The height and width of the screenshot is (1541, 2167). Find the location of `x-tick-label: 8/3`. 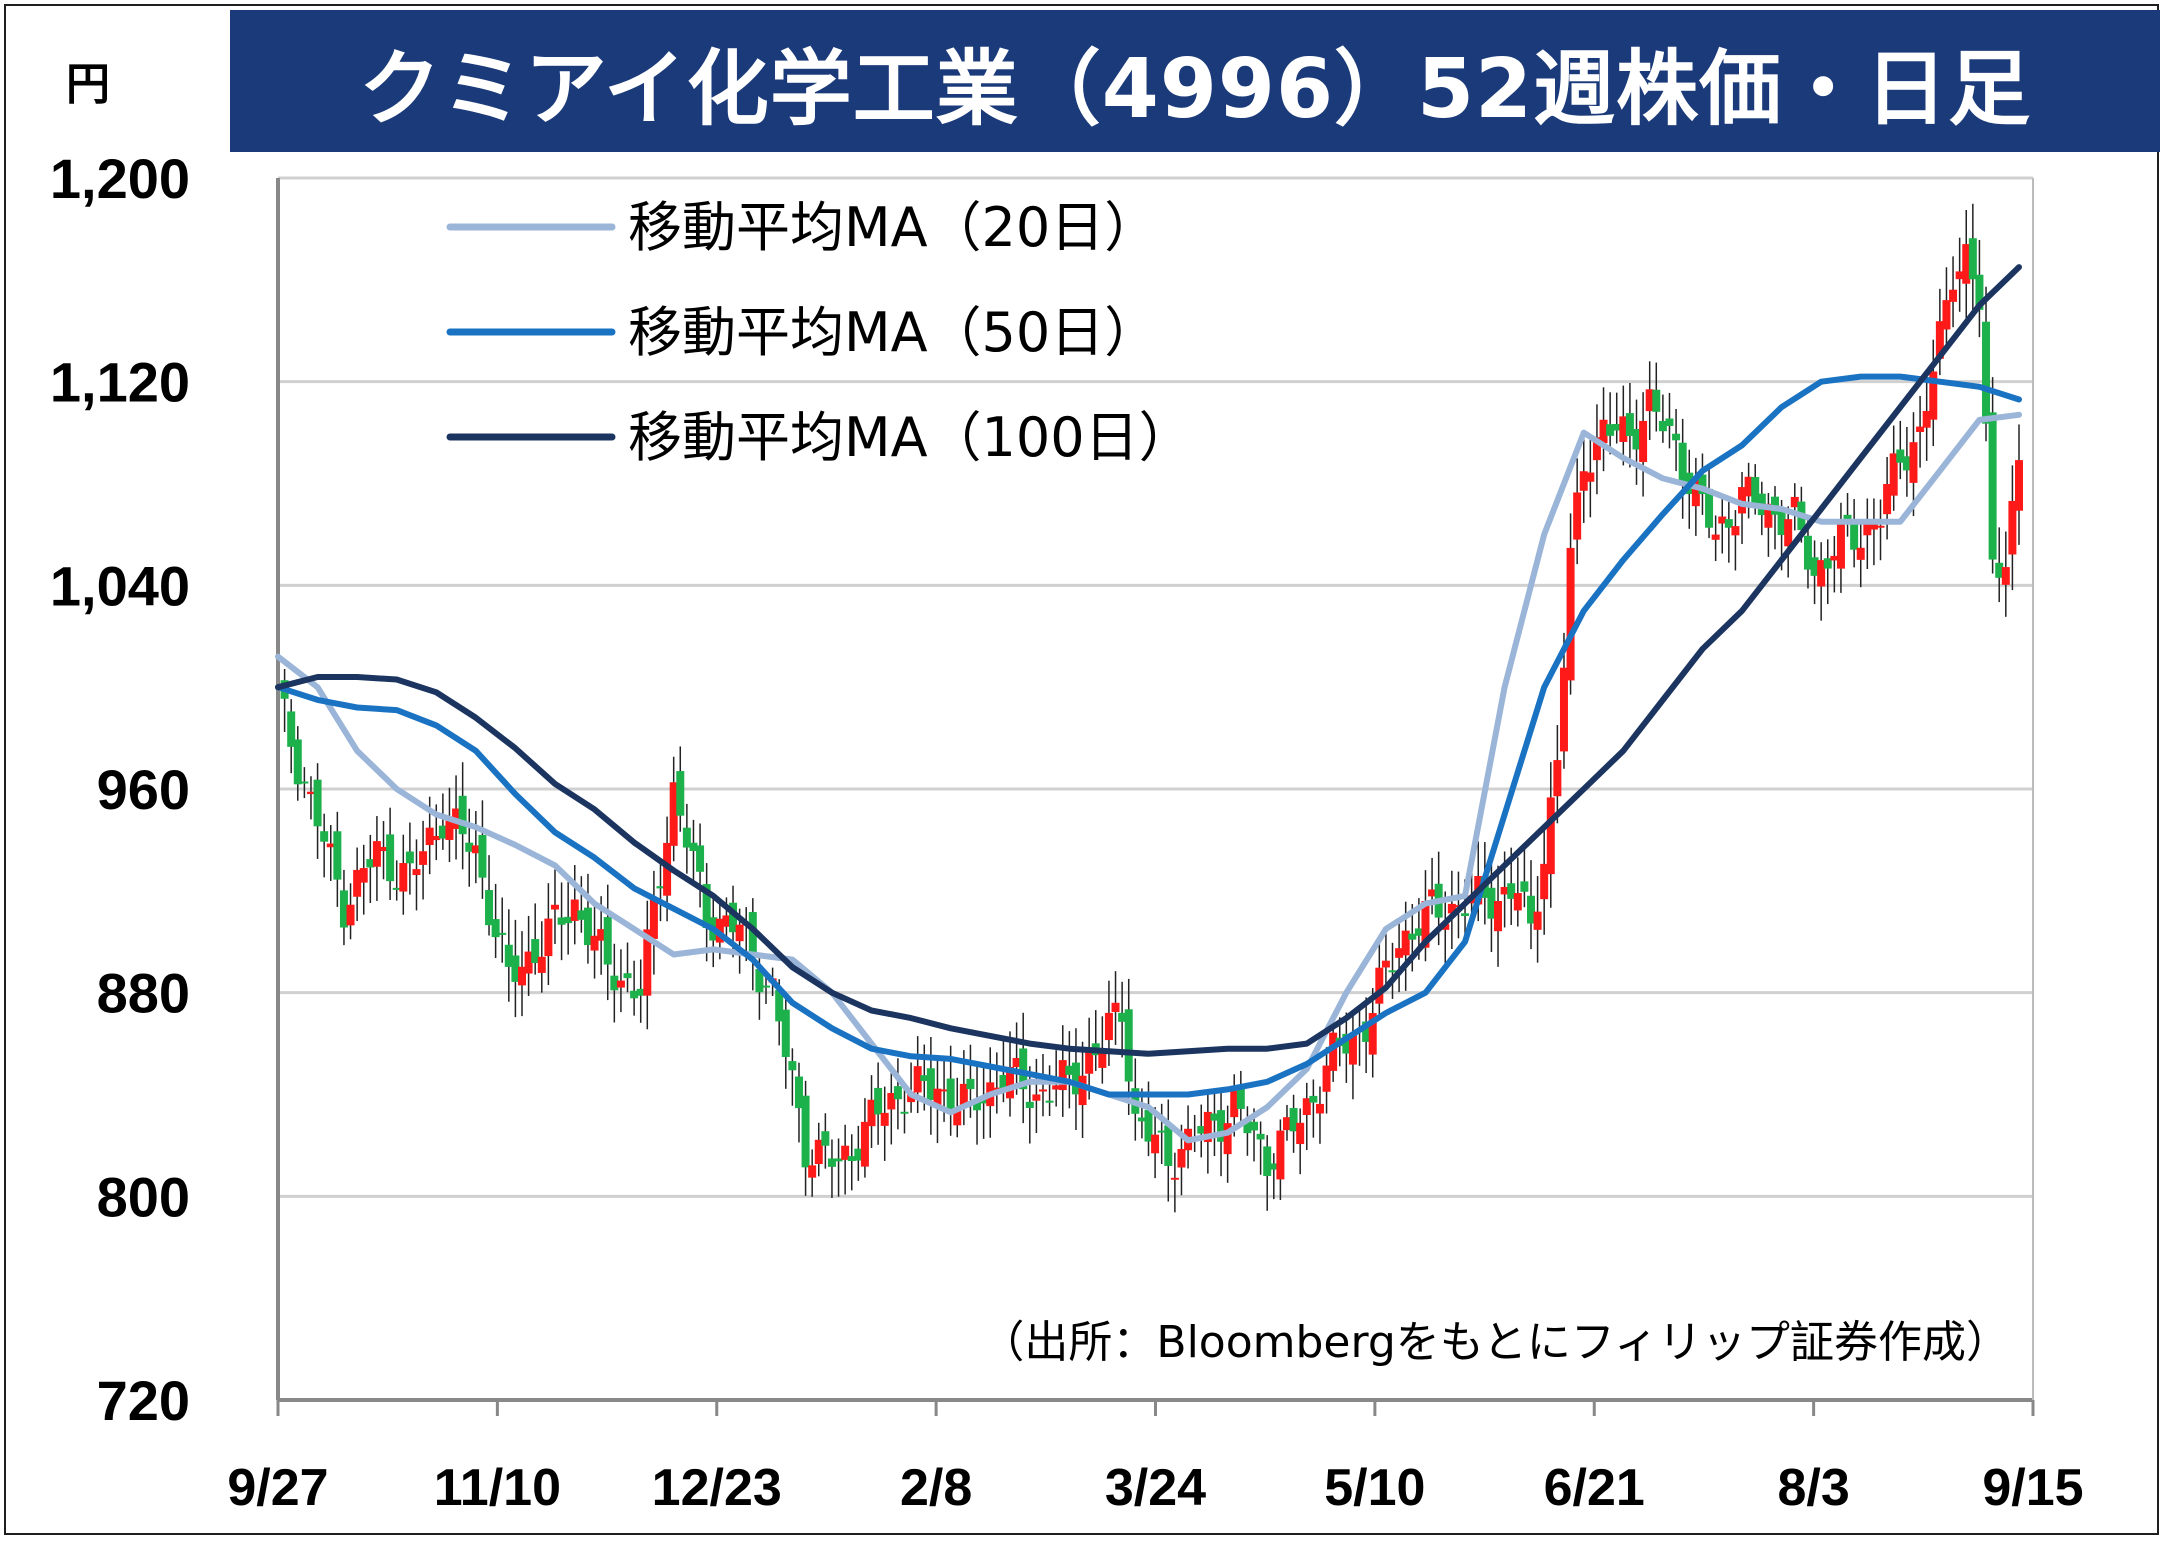

x-tick-label: 8/3 is located at coordinates (1813, 1488).